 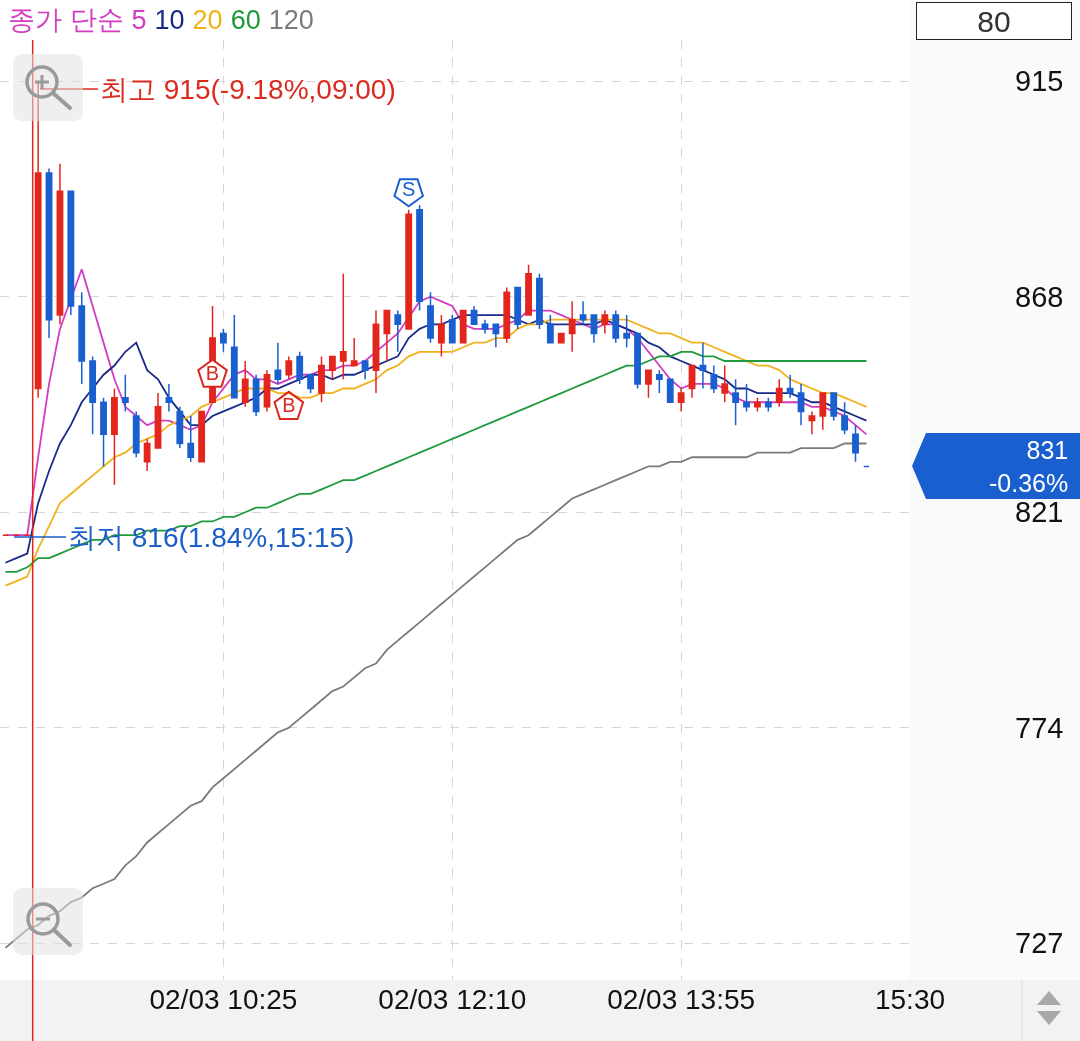 What do you see at coordinates (207, 20) in the screenshot?
I see `text: 20` at bounding box center [207, 20].